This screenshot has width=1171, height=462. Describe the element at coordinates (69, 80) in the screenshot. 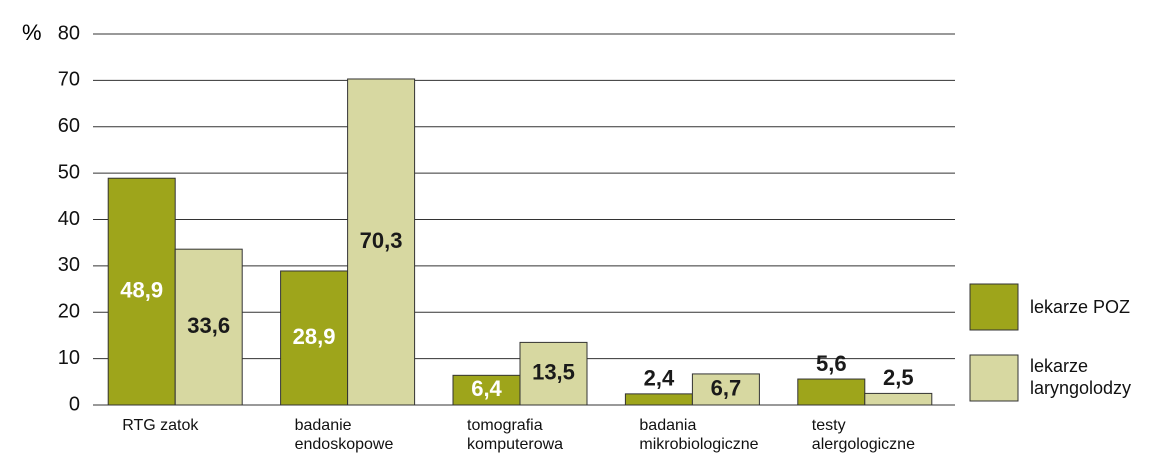

I see `y-tick-label: 70` at that location.